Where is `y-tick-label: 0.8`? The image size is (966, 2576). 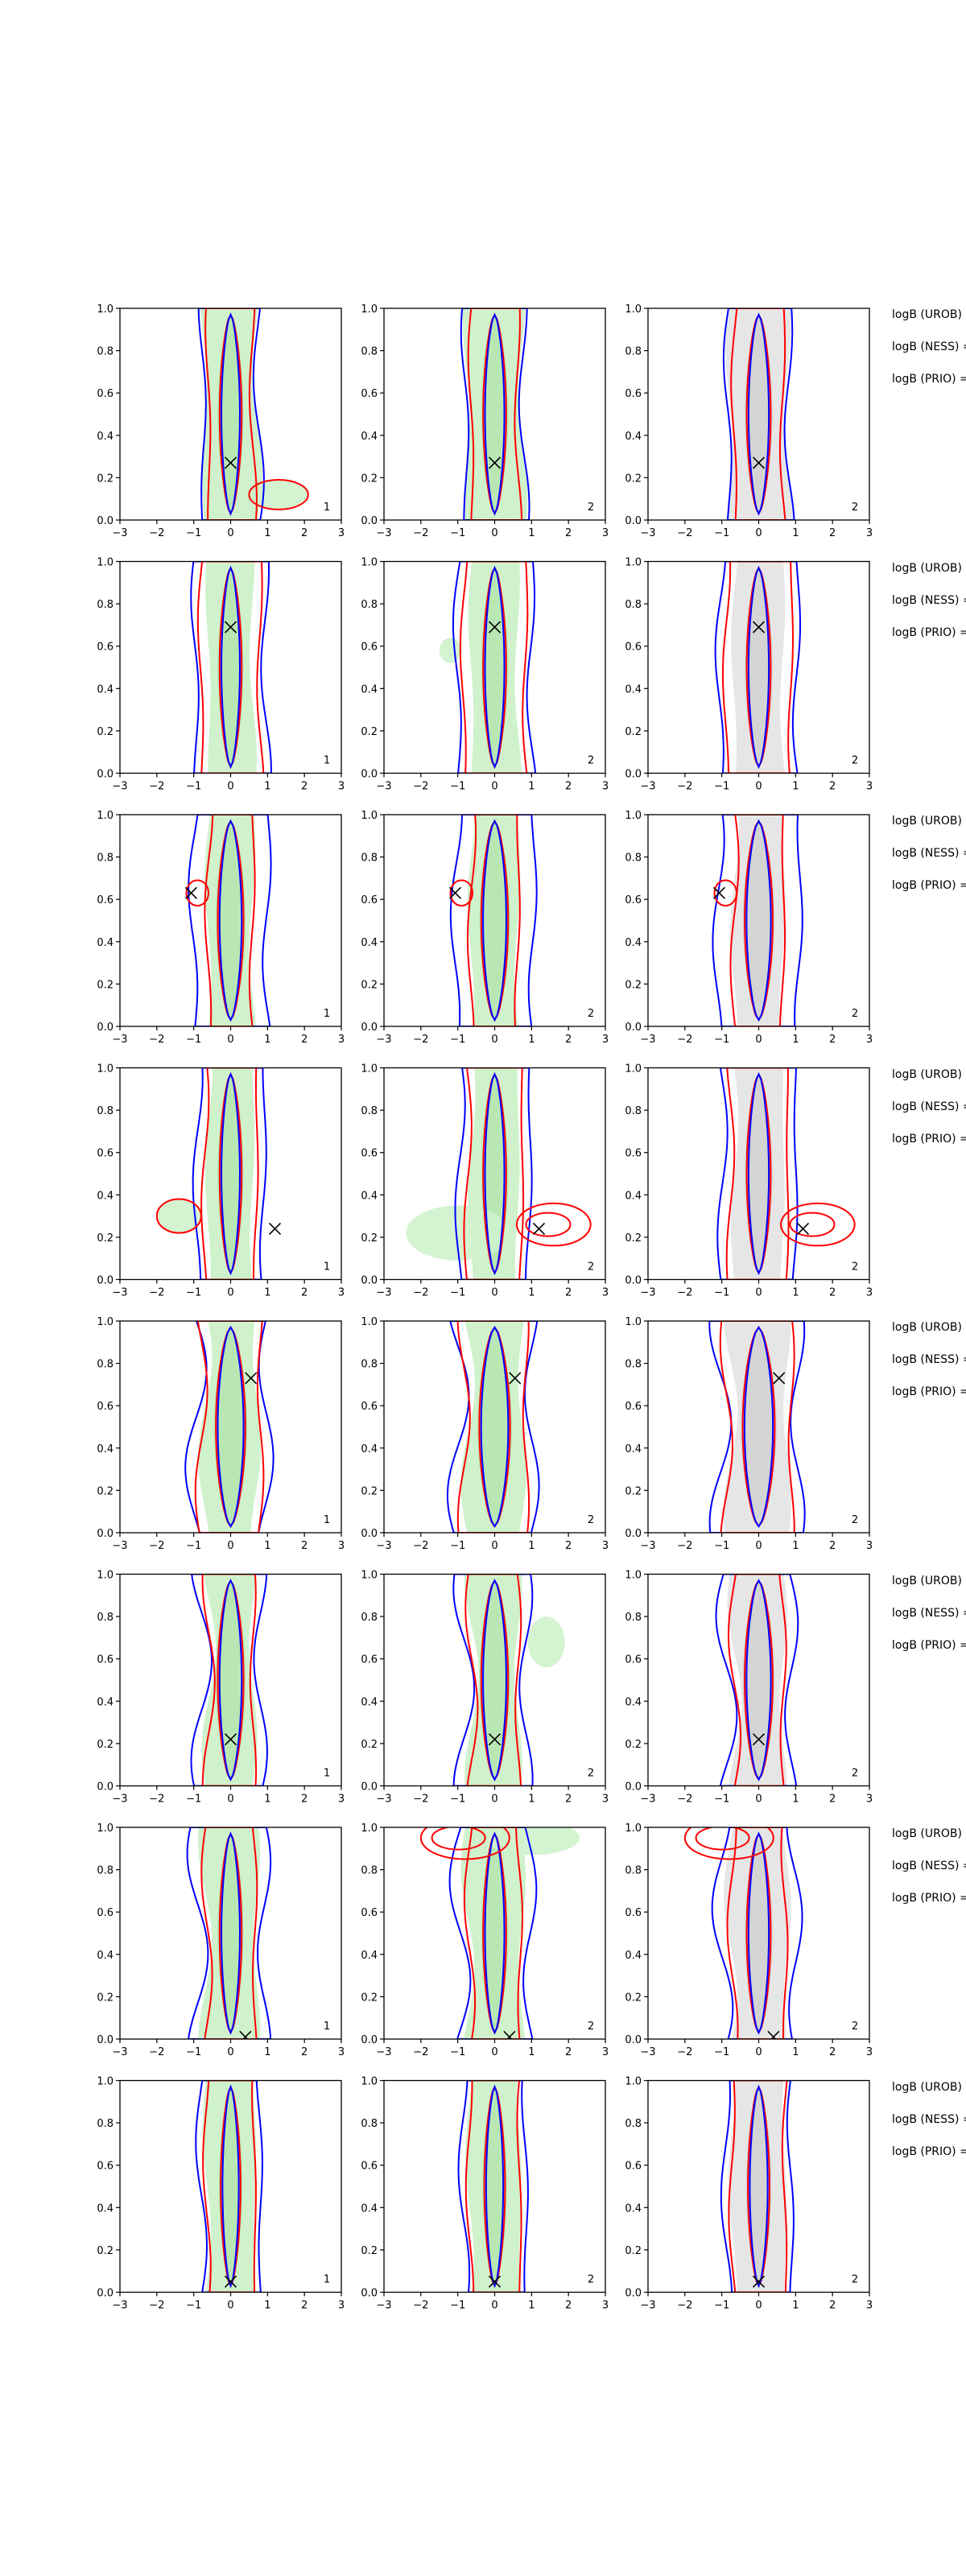
y-tick-label: 0.8 is located at coordinates (369, 1111).